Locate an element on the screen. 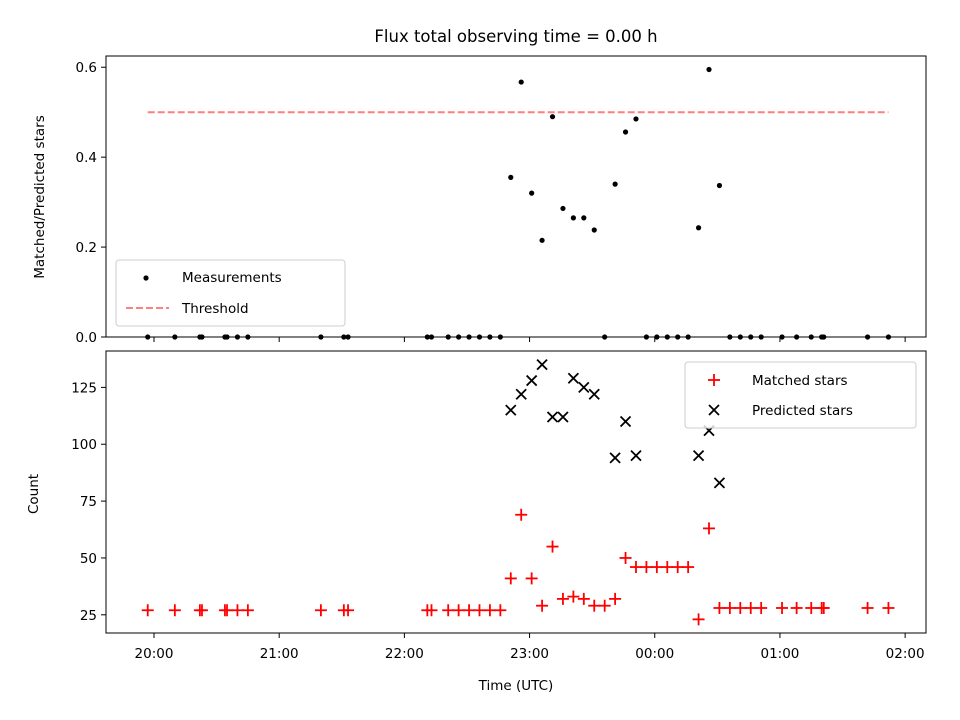 This screenshot has height=720, width=960. legend-matched-marker is located at coordinates (714, 380).